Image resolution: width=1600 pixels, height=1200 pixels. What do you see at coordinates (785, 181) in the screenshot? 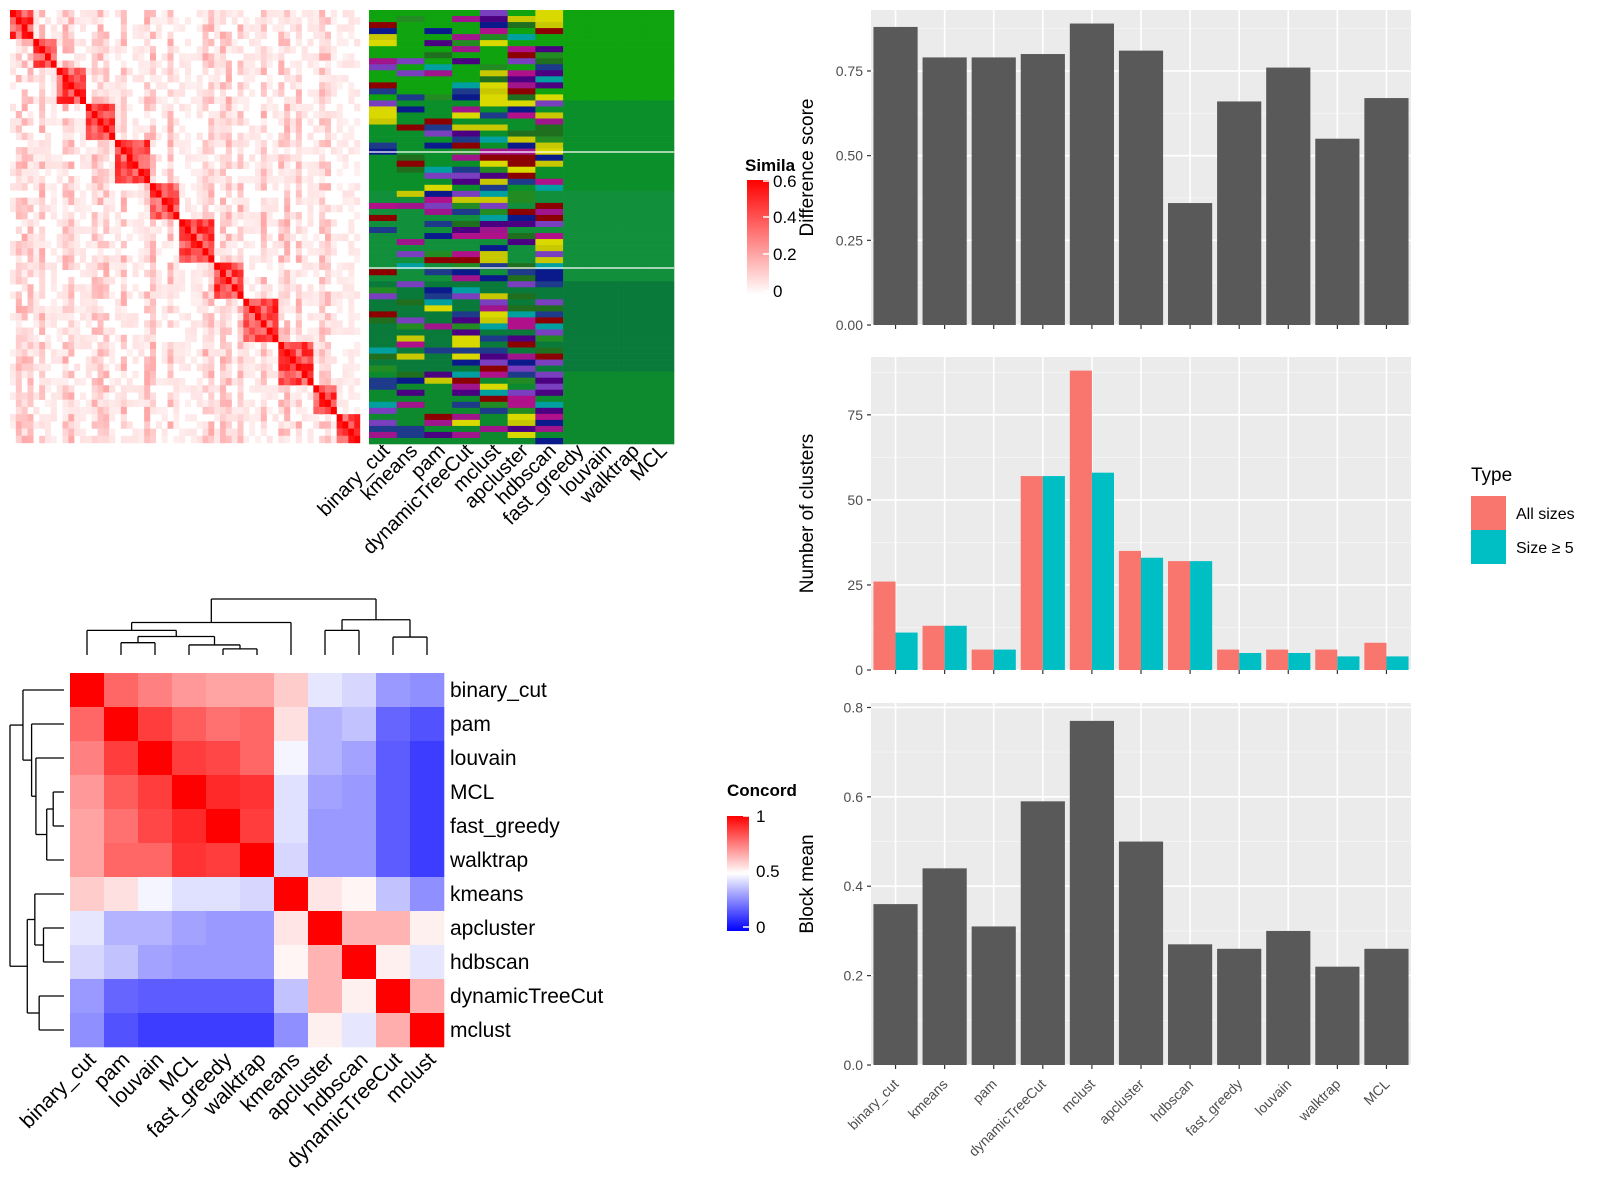
I see `similarity-legend-tick-label: 0.6` at bounding box center [785, 181].